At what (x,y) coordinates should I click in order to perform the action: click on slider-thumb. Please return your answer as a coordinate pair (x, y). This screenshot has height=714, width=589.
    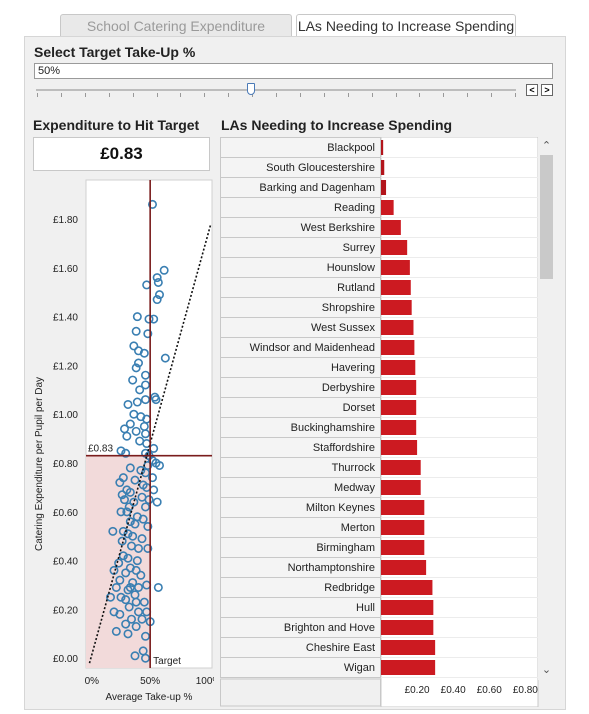
    Looking at the image, I should click on (251, 89).